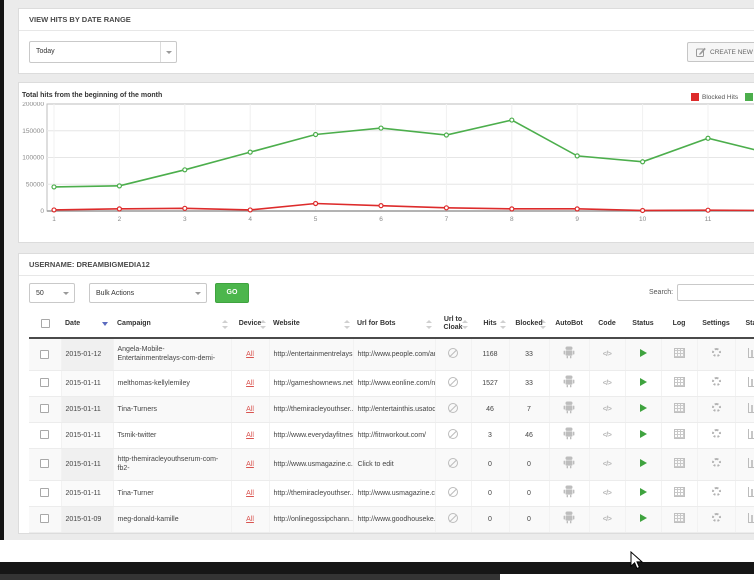 The width and height of the screenshot is (754, 580). Describe the element at coordinates (171, 519) in the screenshot. I see `row-campaign: meg-donald-kamille` at that location.